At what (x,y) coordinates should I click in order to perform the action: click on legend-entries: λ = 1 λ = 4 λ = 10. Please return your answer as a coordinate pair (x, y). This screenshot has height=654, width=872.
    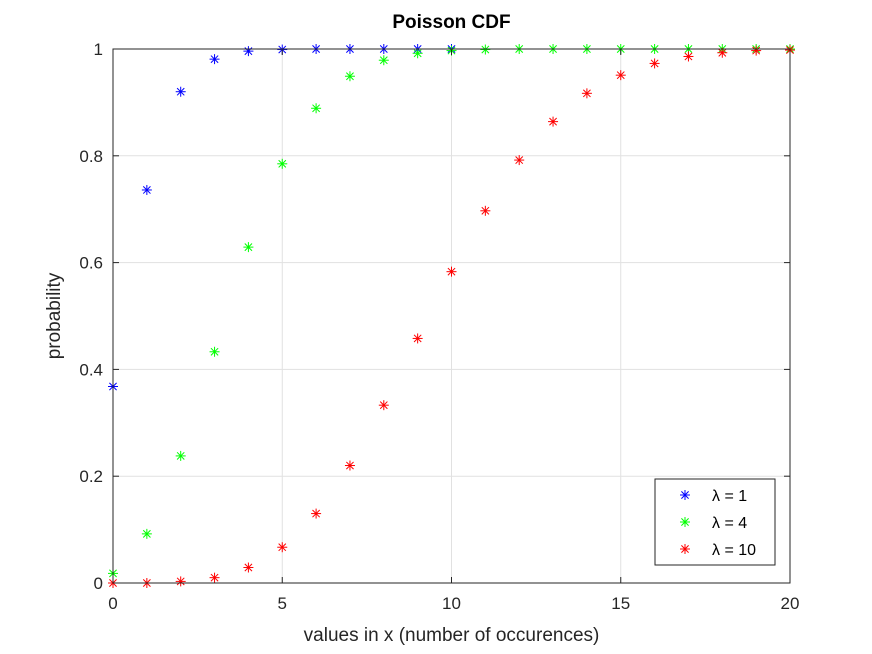
    Looking at the image, I should click on (718, 523).